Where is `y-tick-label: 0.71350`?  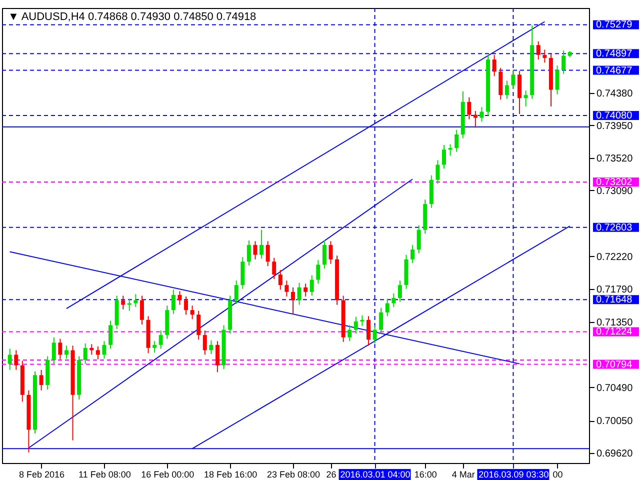
y-tick-label: 0.71350 is located at coordinates (615, 323).